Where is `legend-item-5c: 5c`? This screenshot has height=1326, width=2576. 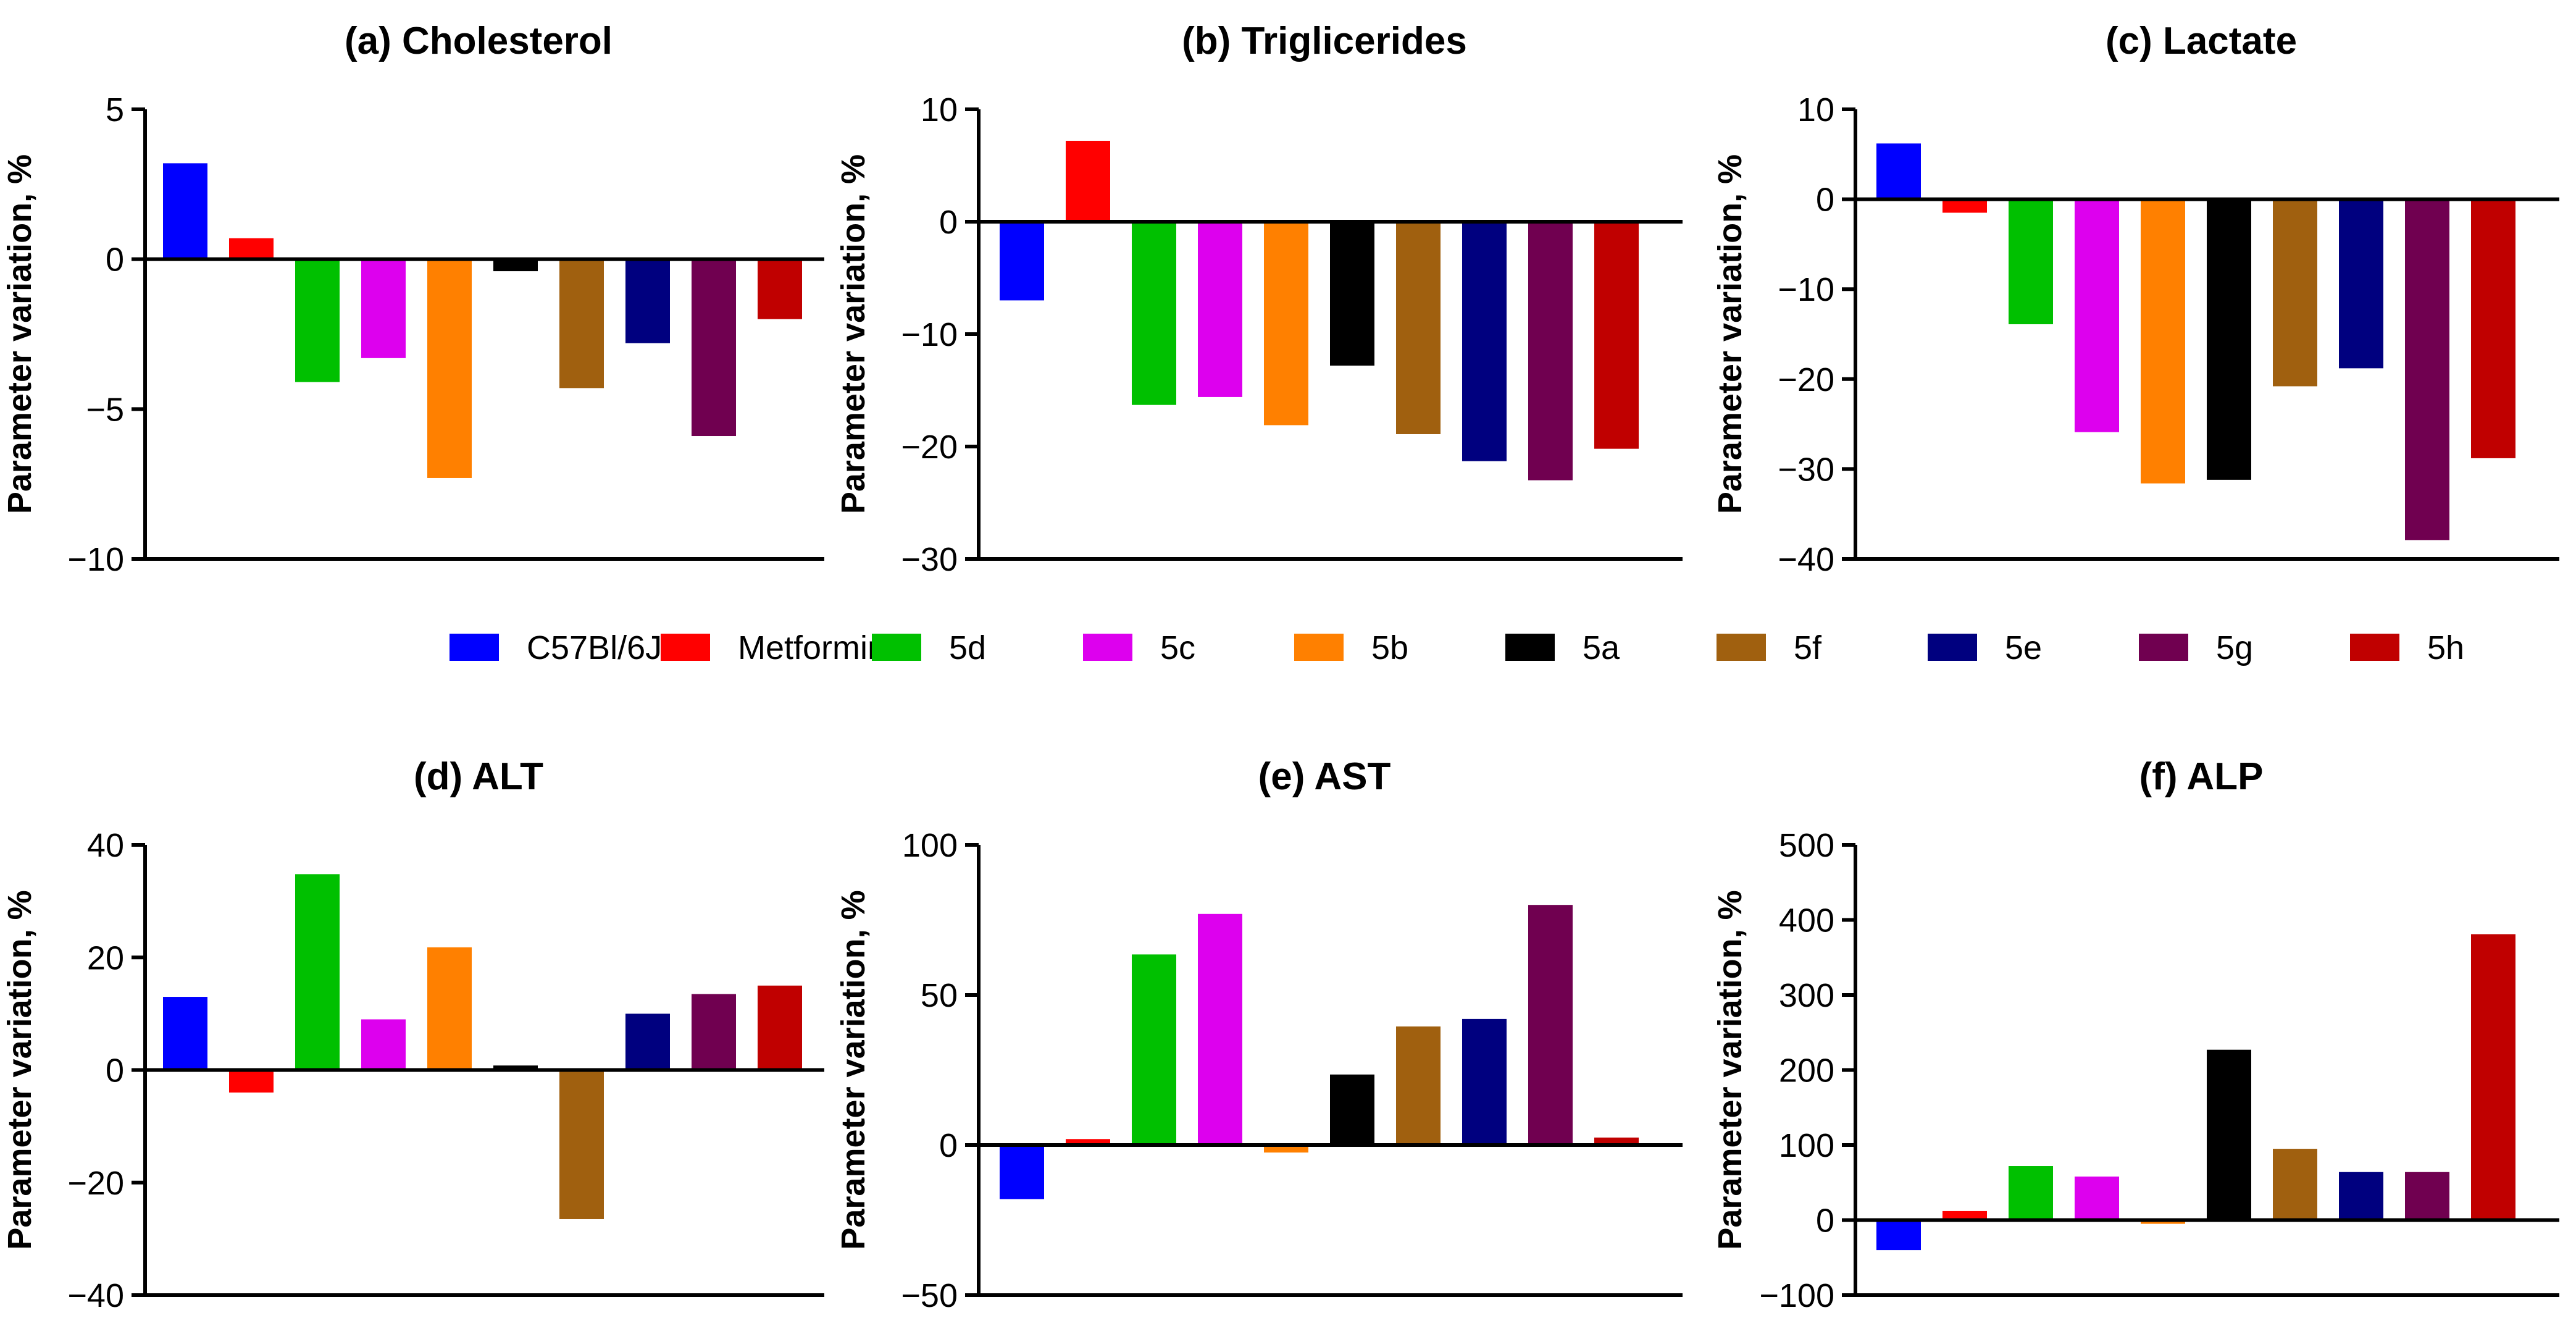 legend-item-5c: 5c is located at coordinates (1139, 647).